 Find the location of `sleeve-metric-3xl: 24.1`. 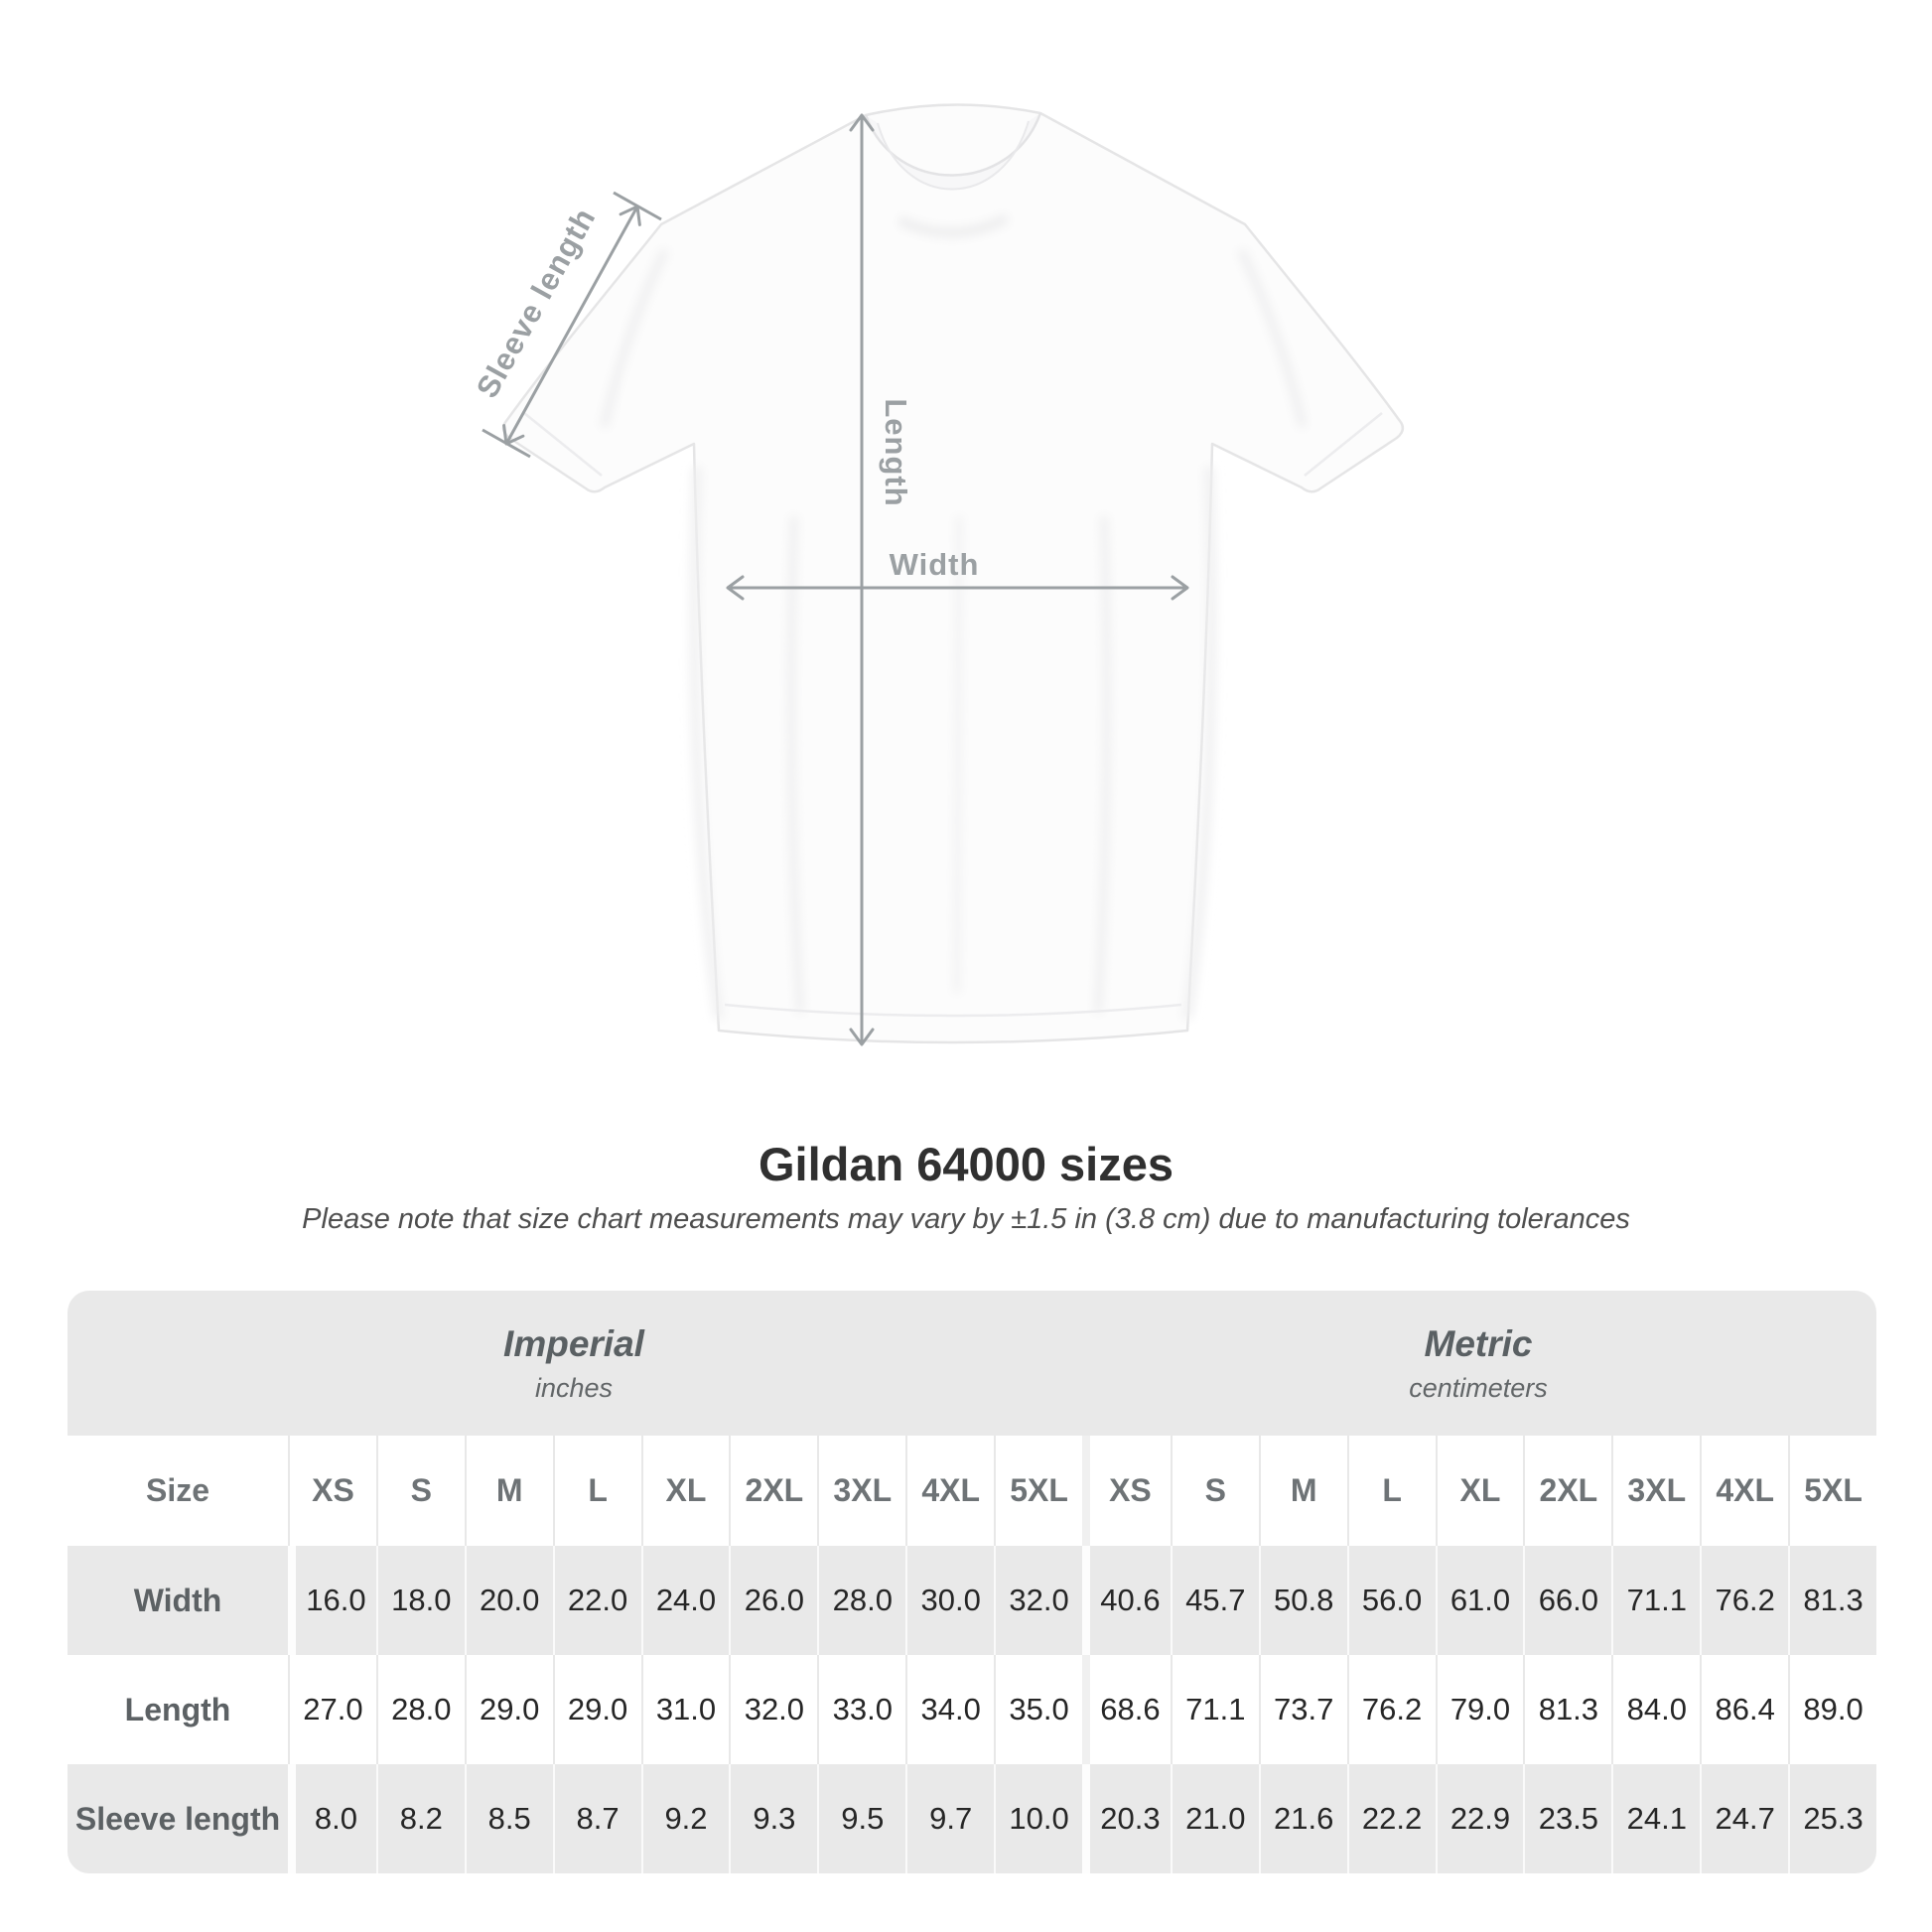

sleeve-metric-3xl: 24.1 is located at coordinates (1656, 1818).